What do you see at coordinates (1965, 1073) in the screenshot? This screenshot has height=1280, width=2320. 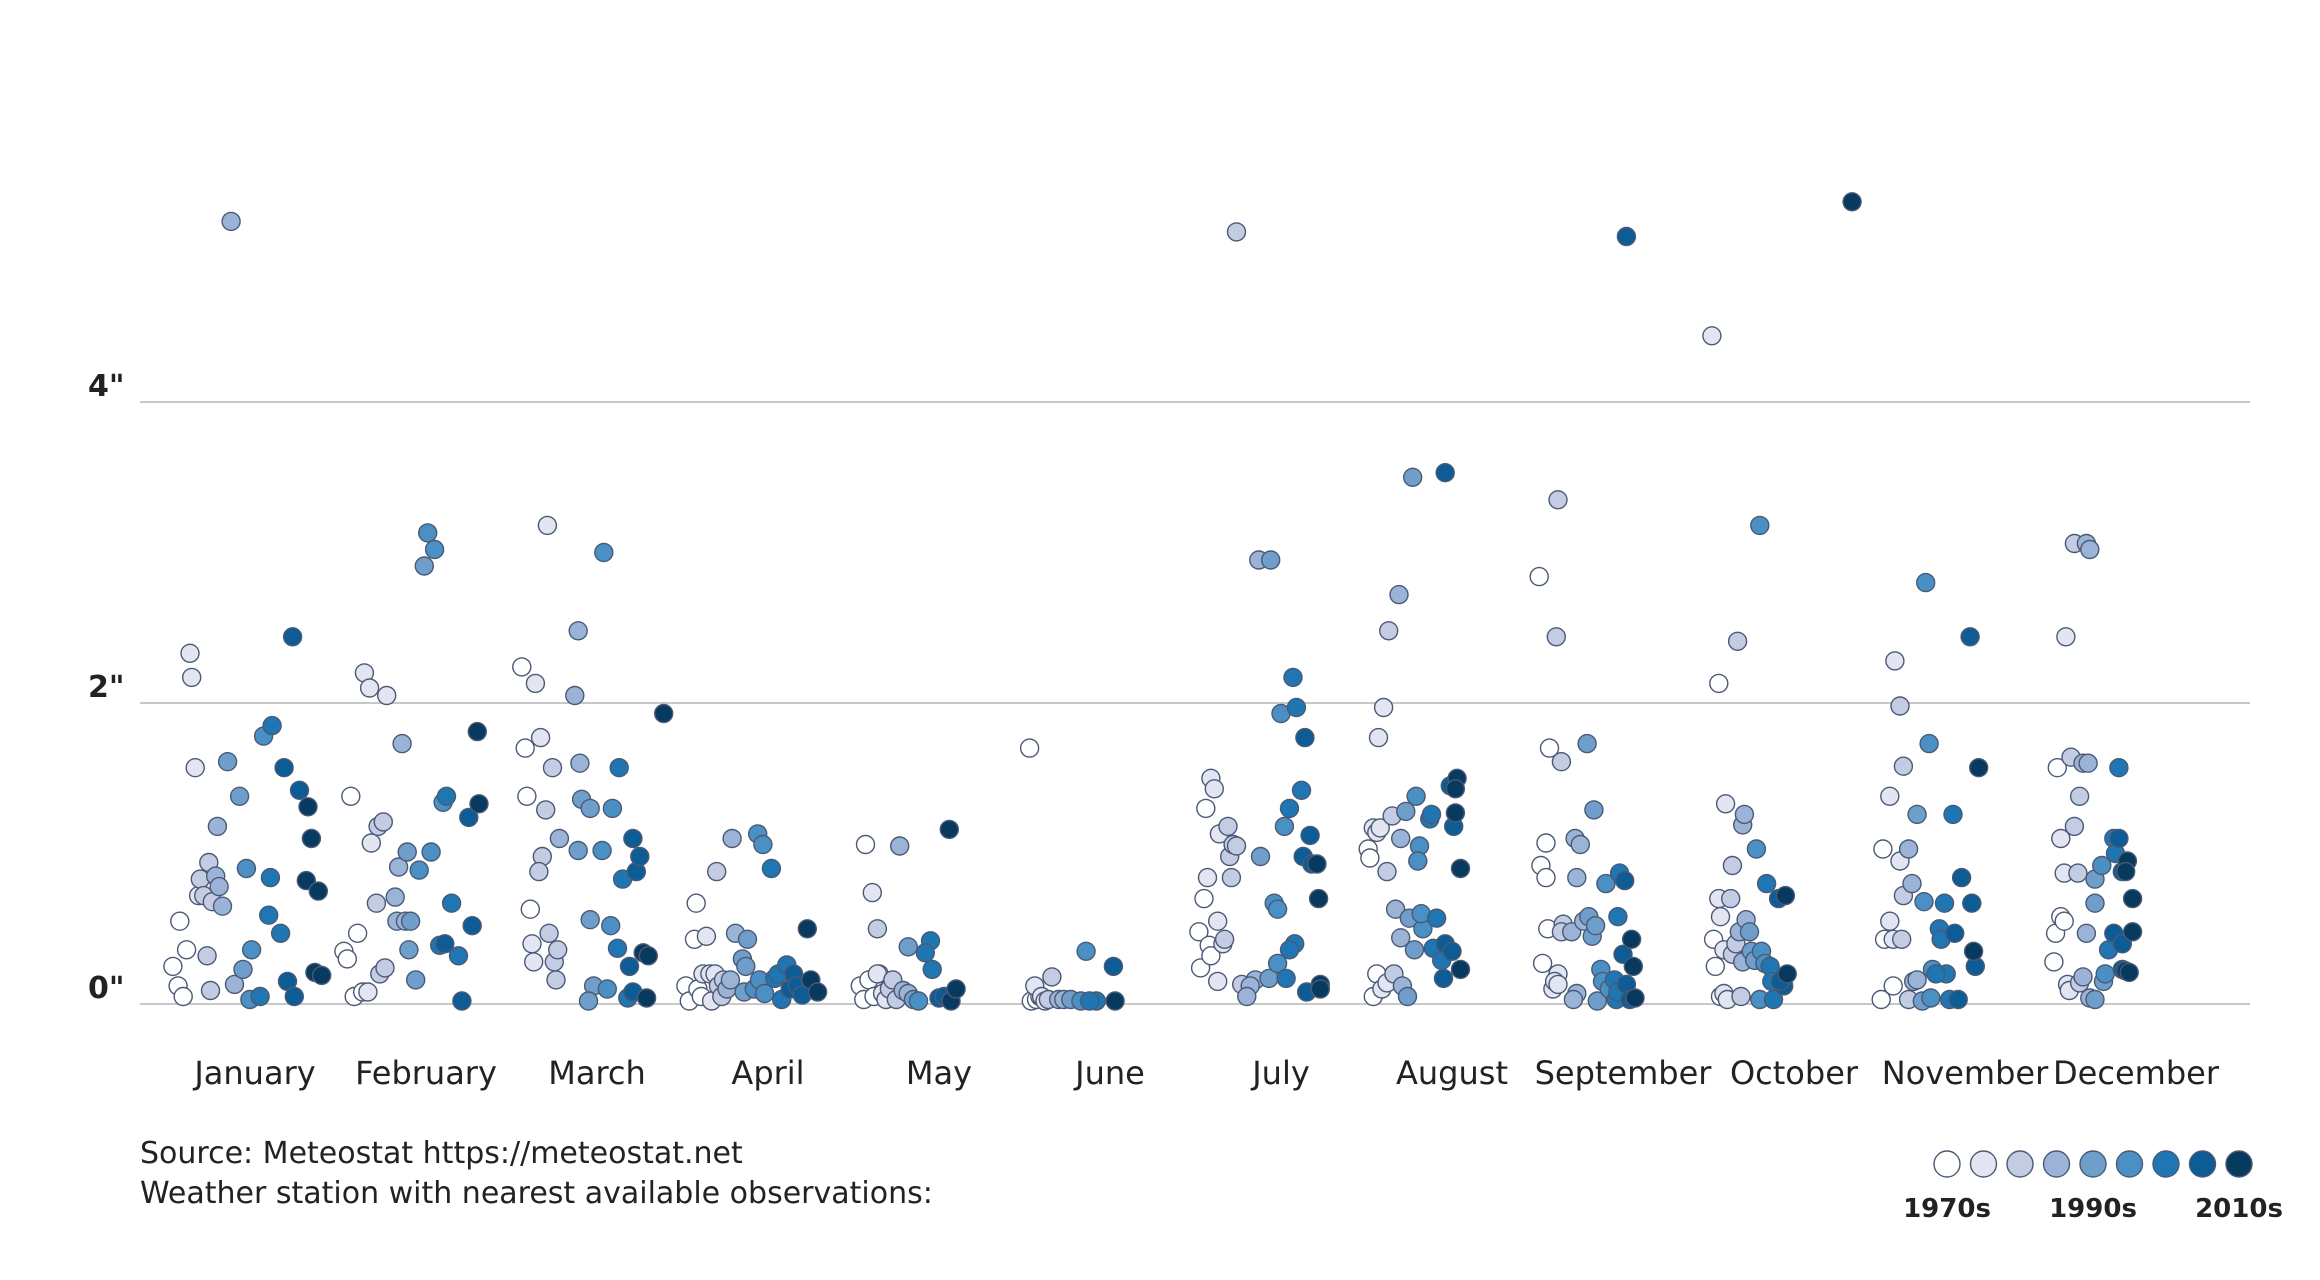 I see `x-tick-label: November` at bounding box center [1965, 1073].